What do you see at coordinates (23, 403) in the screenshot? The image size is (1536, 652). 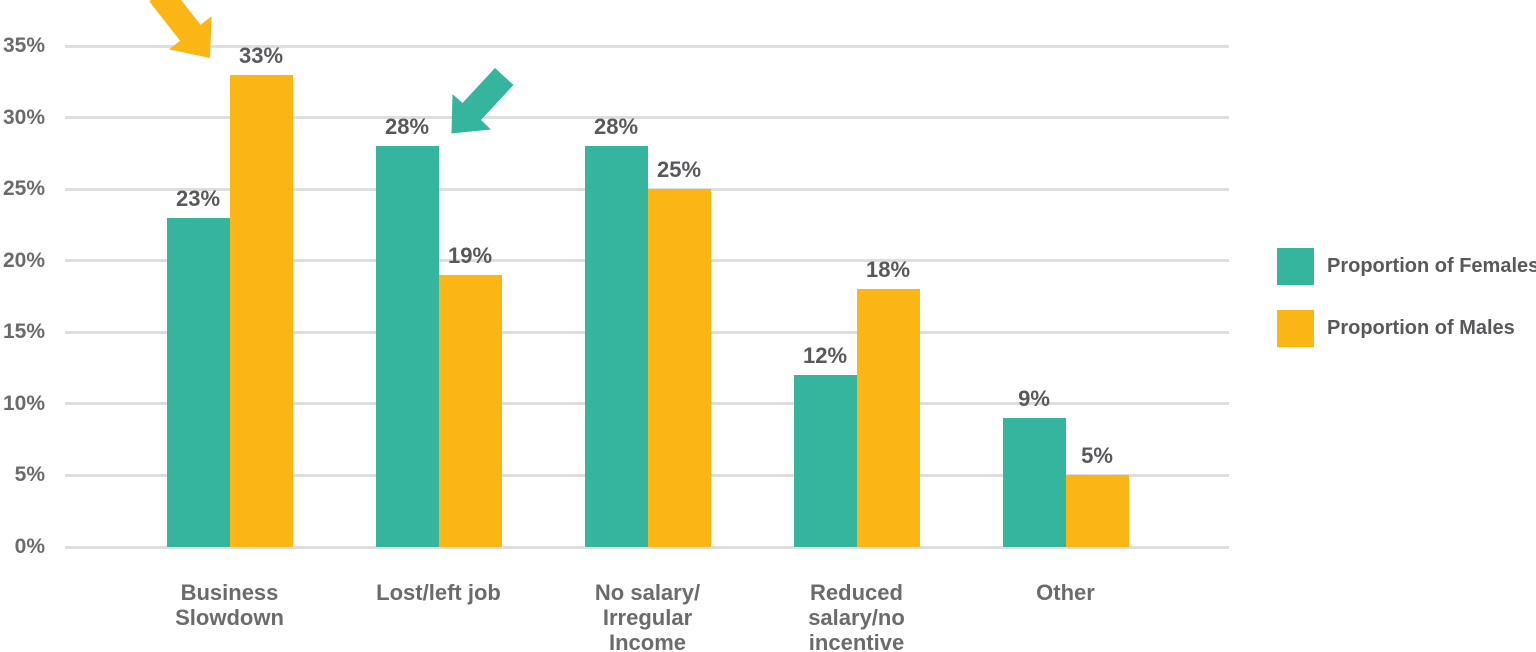 I see `y-axis-label-10%: 10%` at bounding box center [23, 403].